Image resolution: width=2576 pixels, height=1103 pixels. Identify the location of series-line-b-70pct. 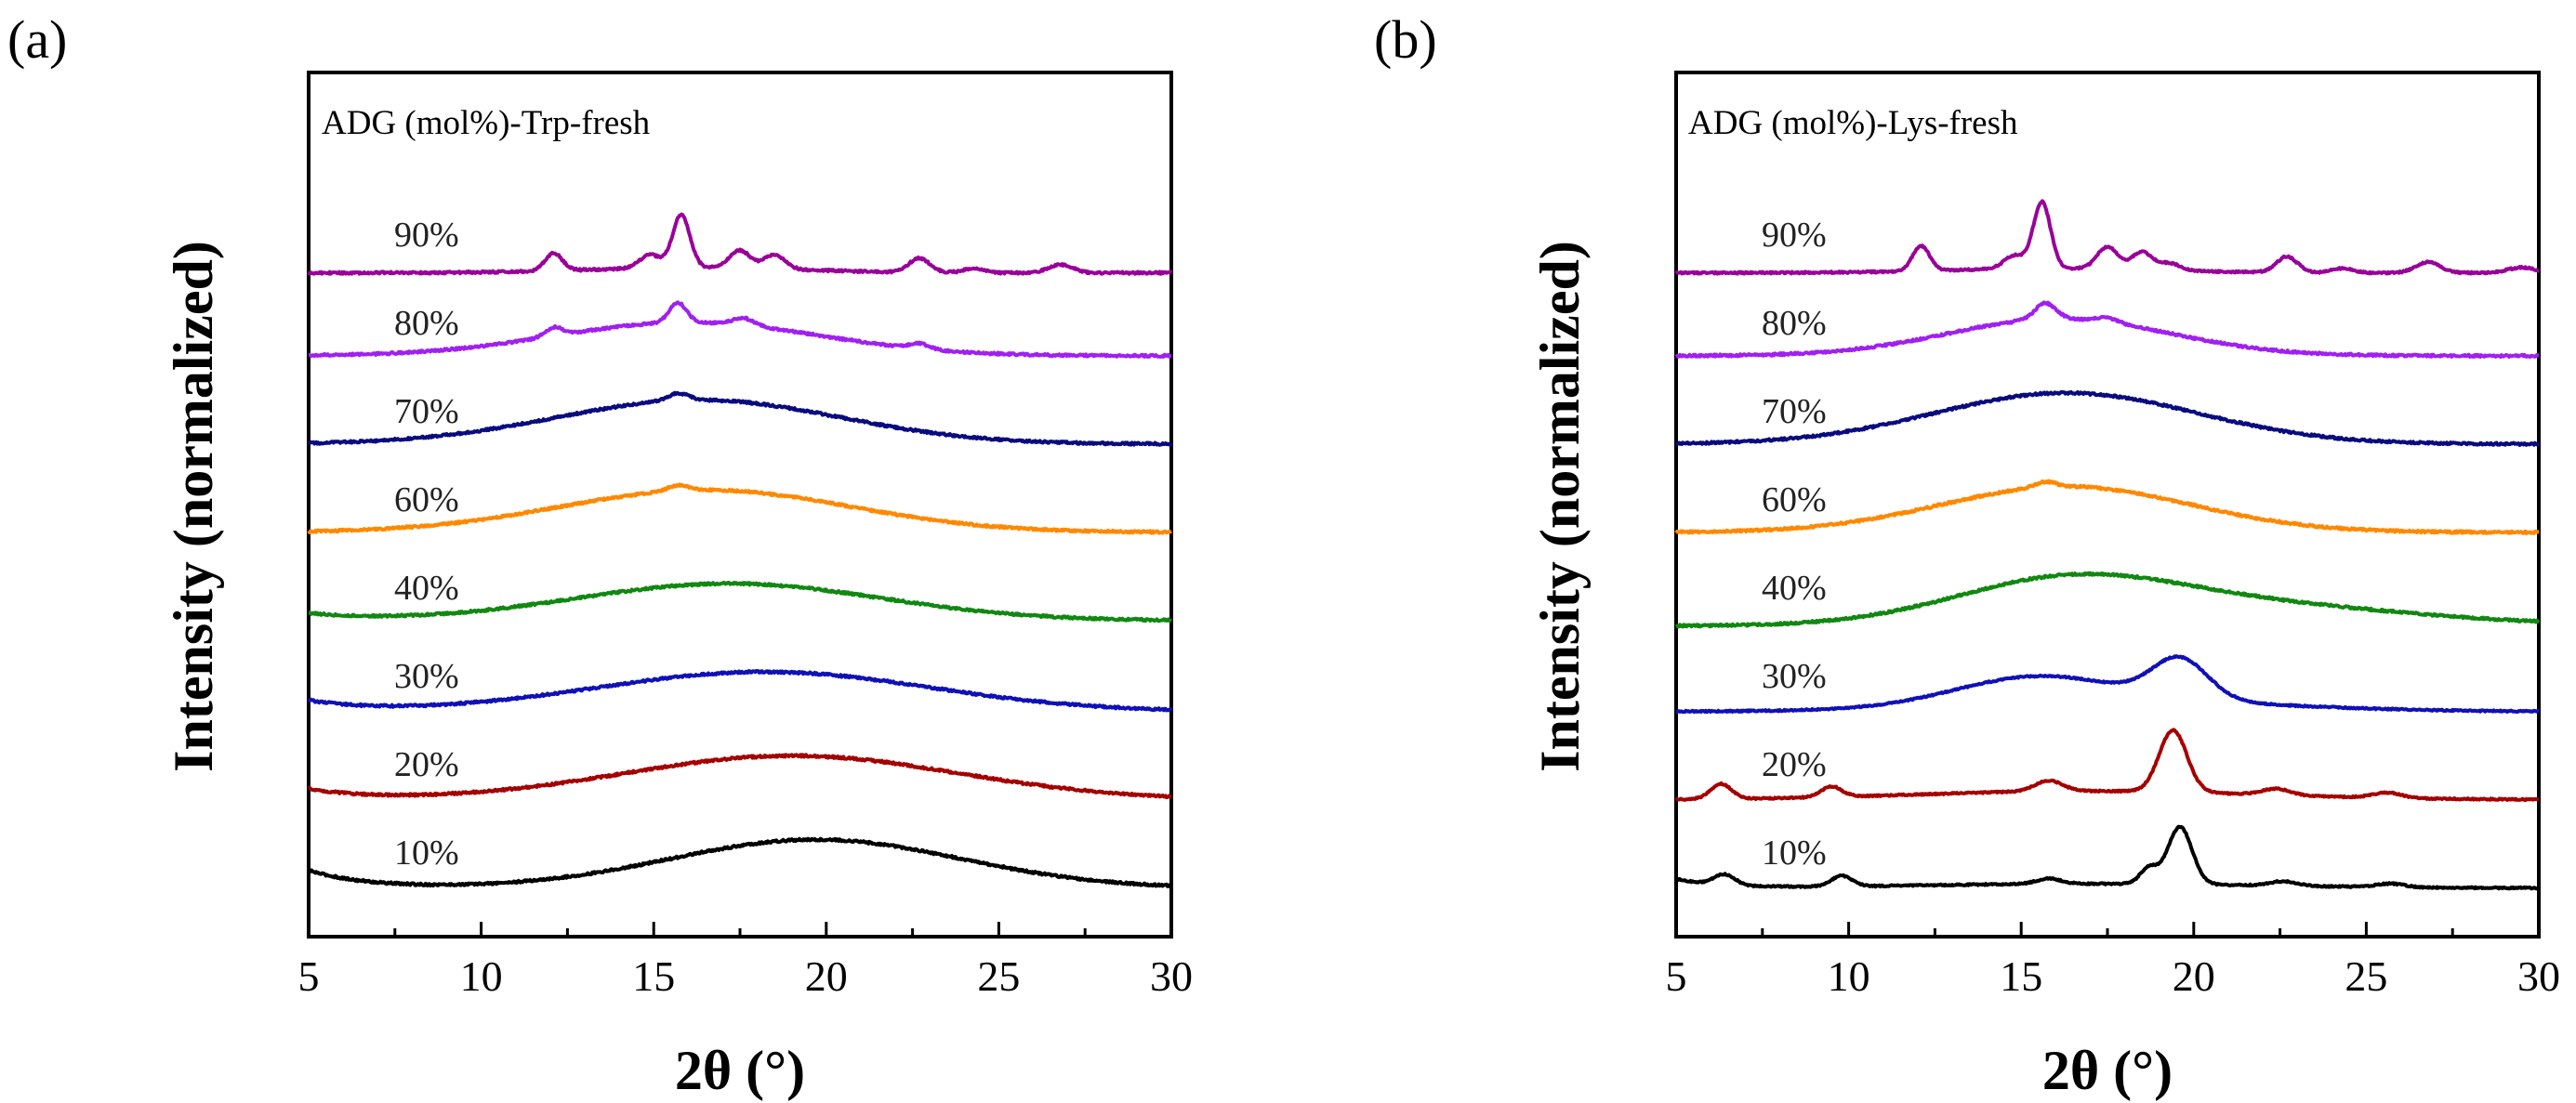
(2108, 418).